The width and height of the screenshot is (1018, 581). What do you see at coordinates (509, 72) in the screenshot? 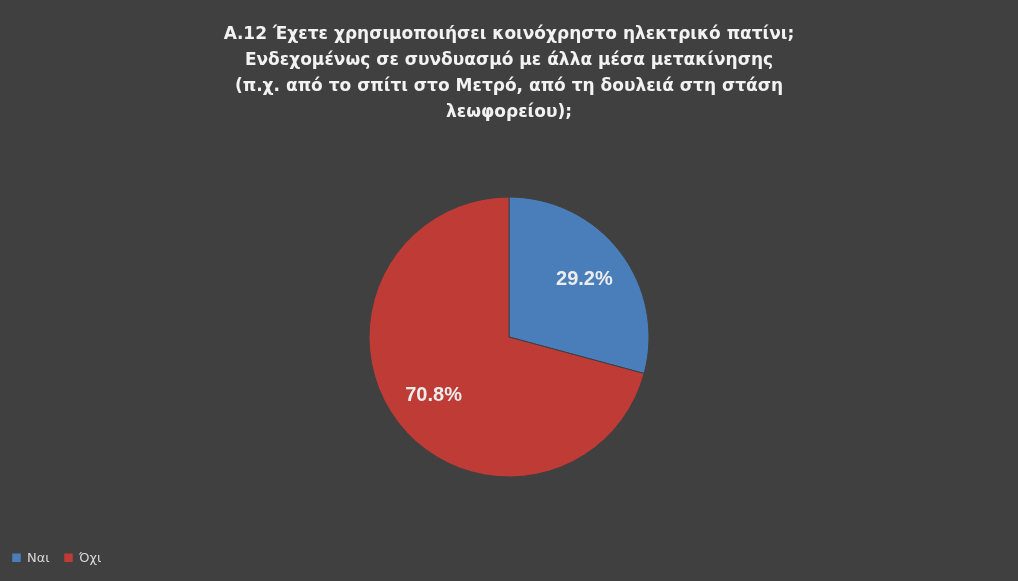
I see `chart-title: Α.12 Έχετε χρησιμοποιήσει κοινόχρηστο ηλεκτρικό πατίνι; Ενδεχομένως σε συνδυασμό με άλλα μέσα μετακίνησης (π.χ. από το σπίτι στο Μετρό, από τη δουλειά στη στάση λεωφορείου);` at bounding box center [509, 72].